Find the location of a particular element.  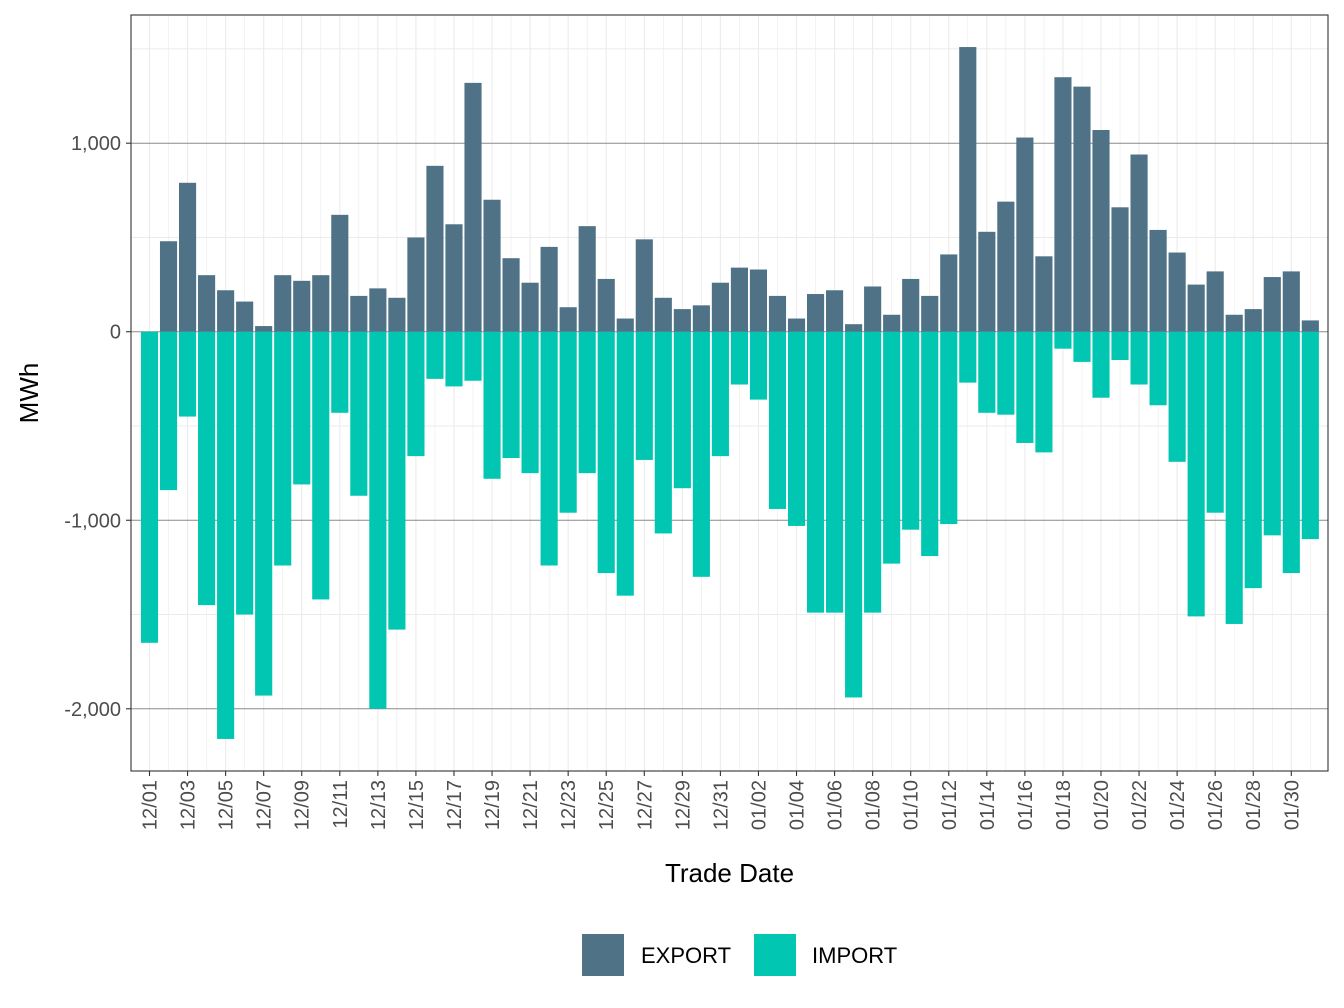

x-tick-label-20: 01/10 is located at coordinates (912, 805).